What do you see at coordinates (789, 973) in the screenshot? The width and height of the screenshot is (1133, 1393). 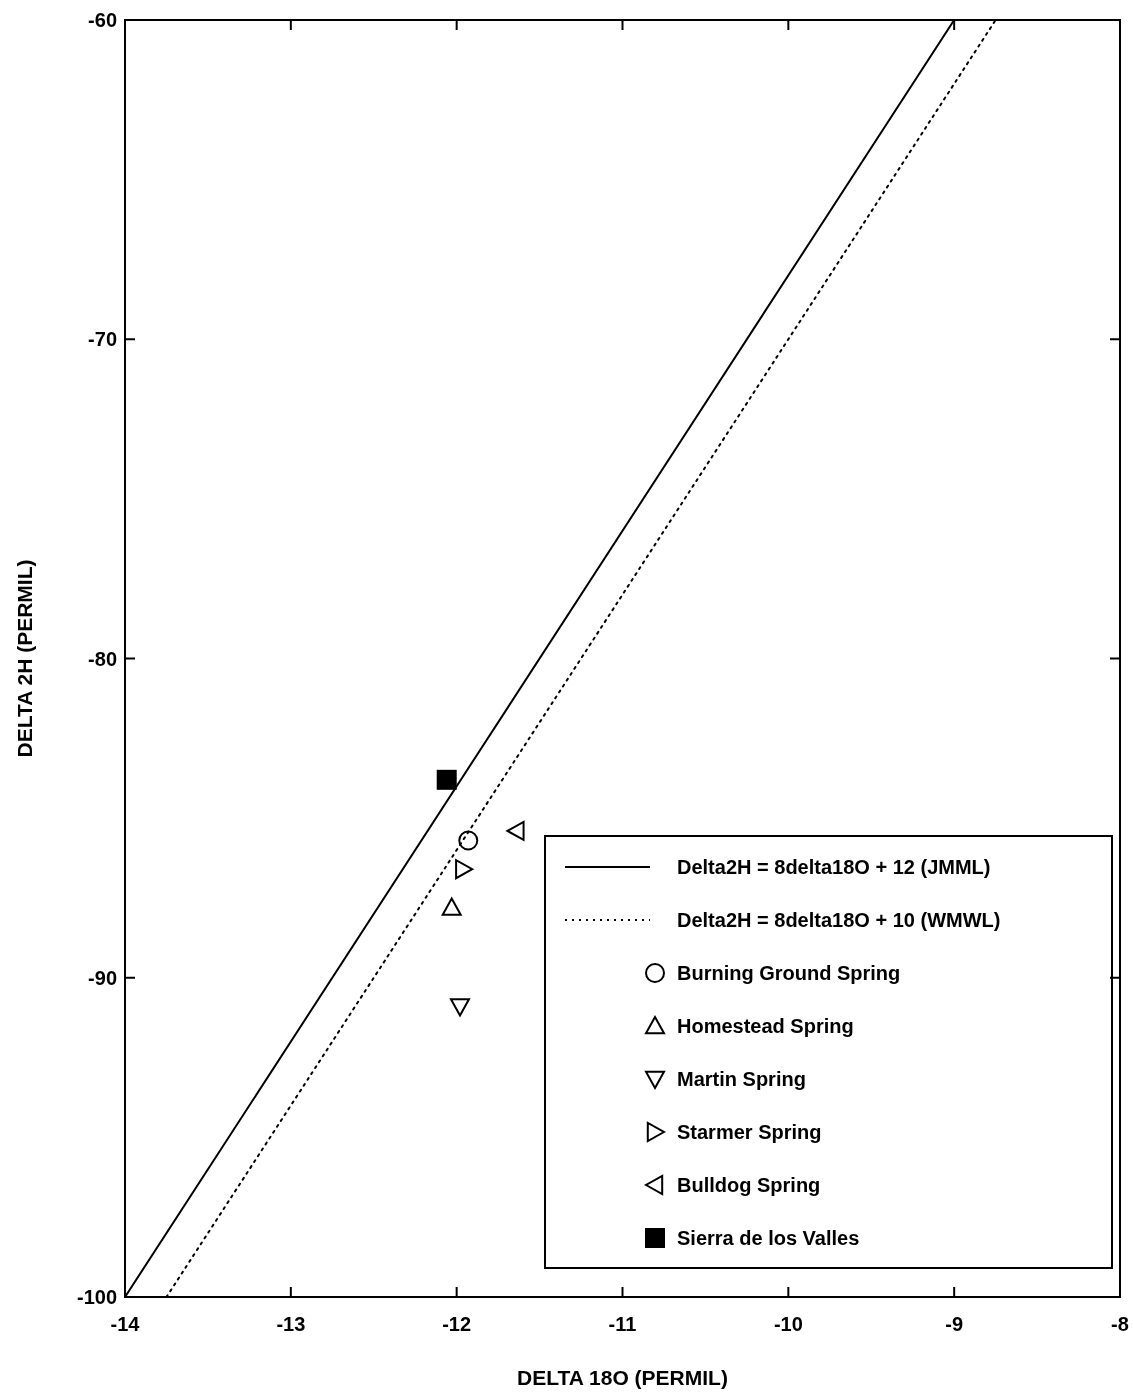 I see `legend-label: Burning Ground Spring` at bounding box center [789, 973].